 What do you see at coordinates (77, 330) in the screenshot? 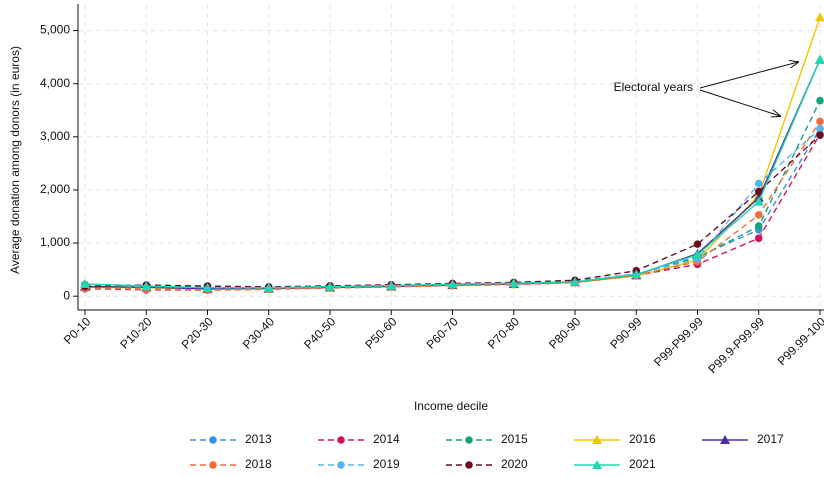
I see `x-tick-label: P0-10` at bounding box center [77, 330].